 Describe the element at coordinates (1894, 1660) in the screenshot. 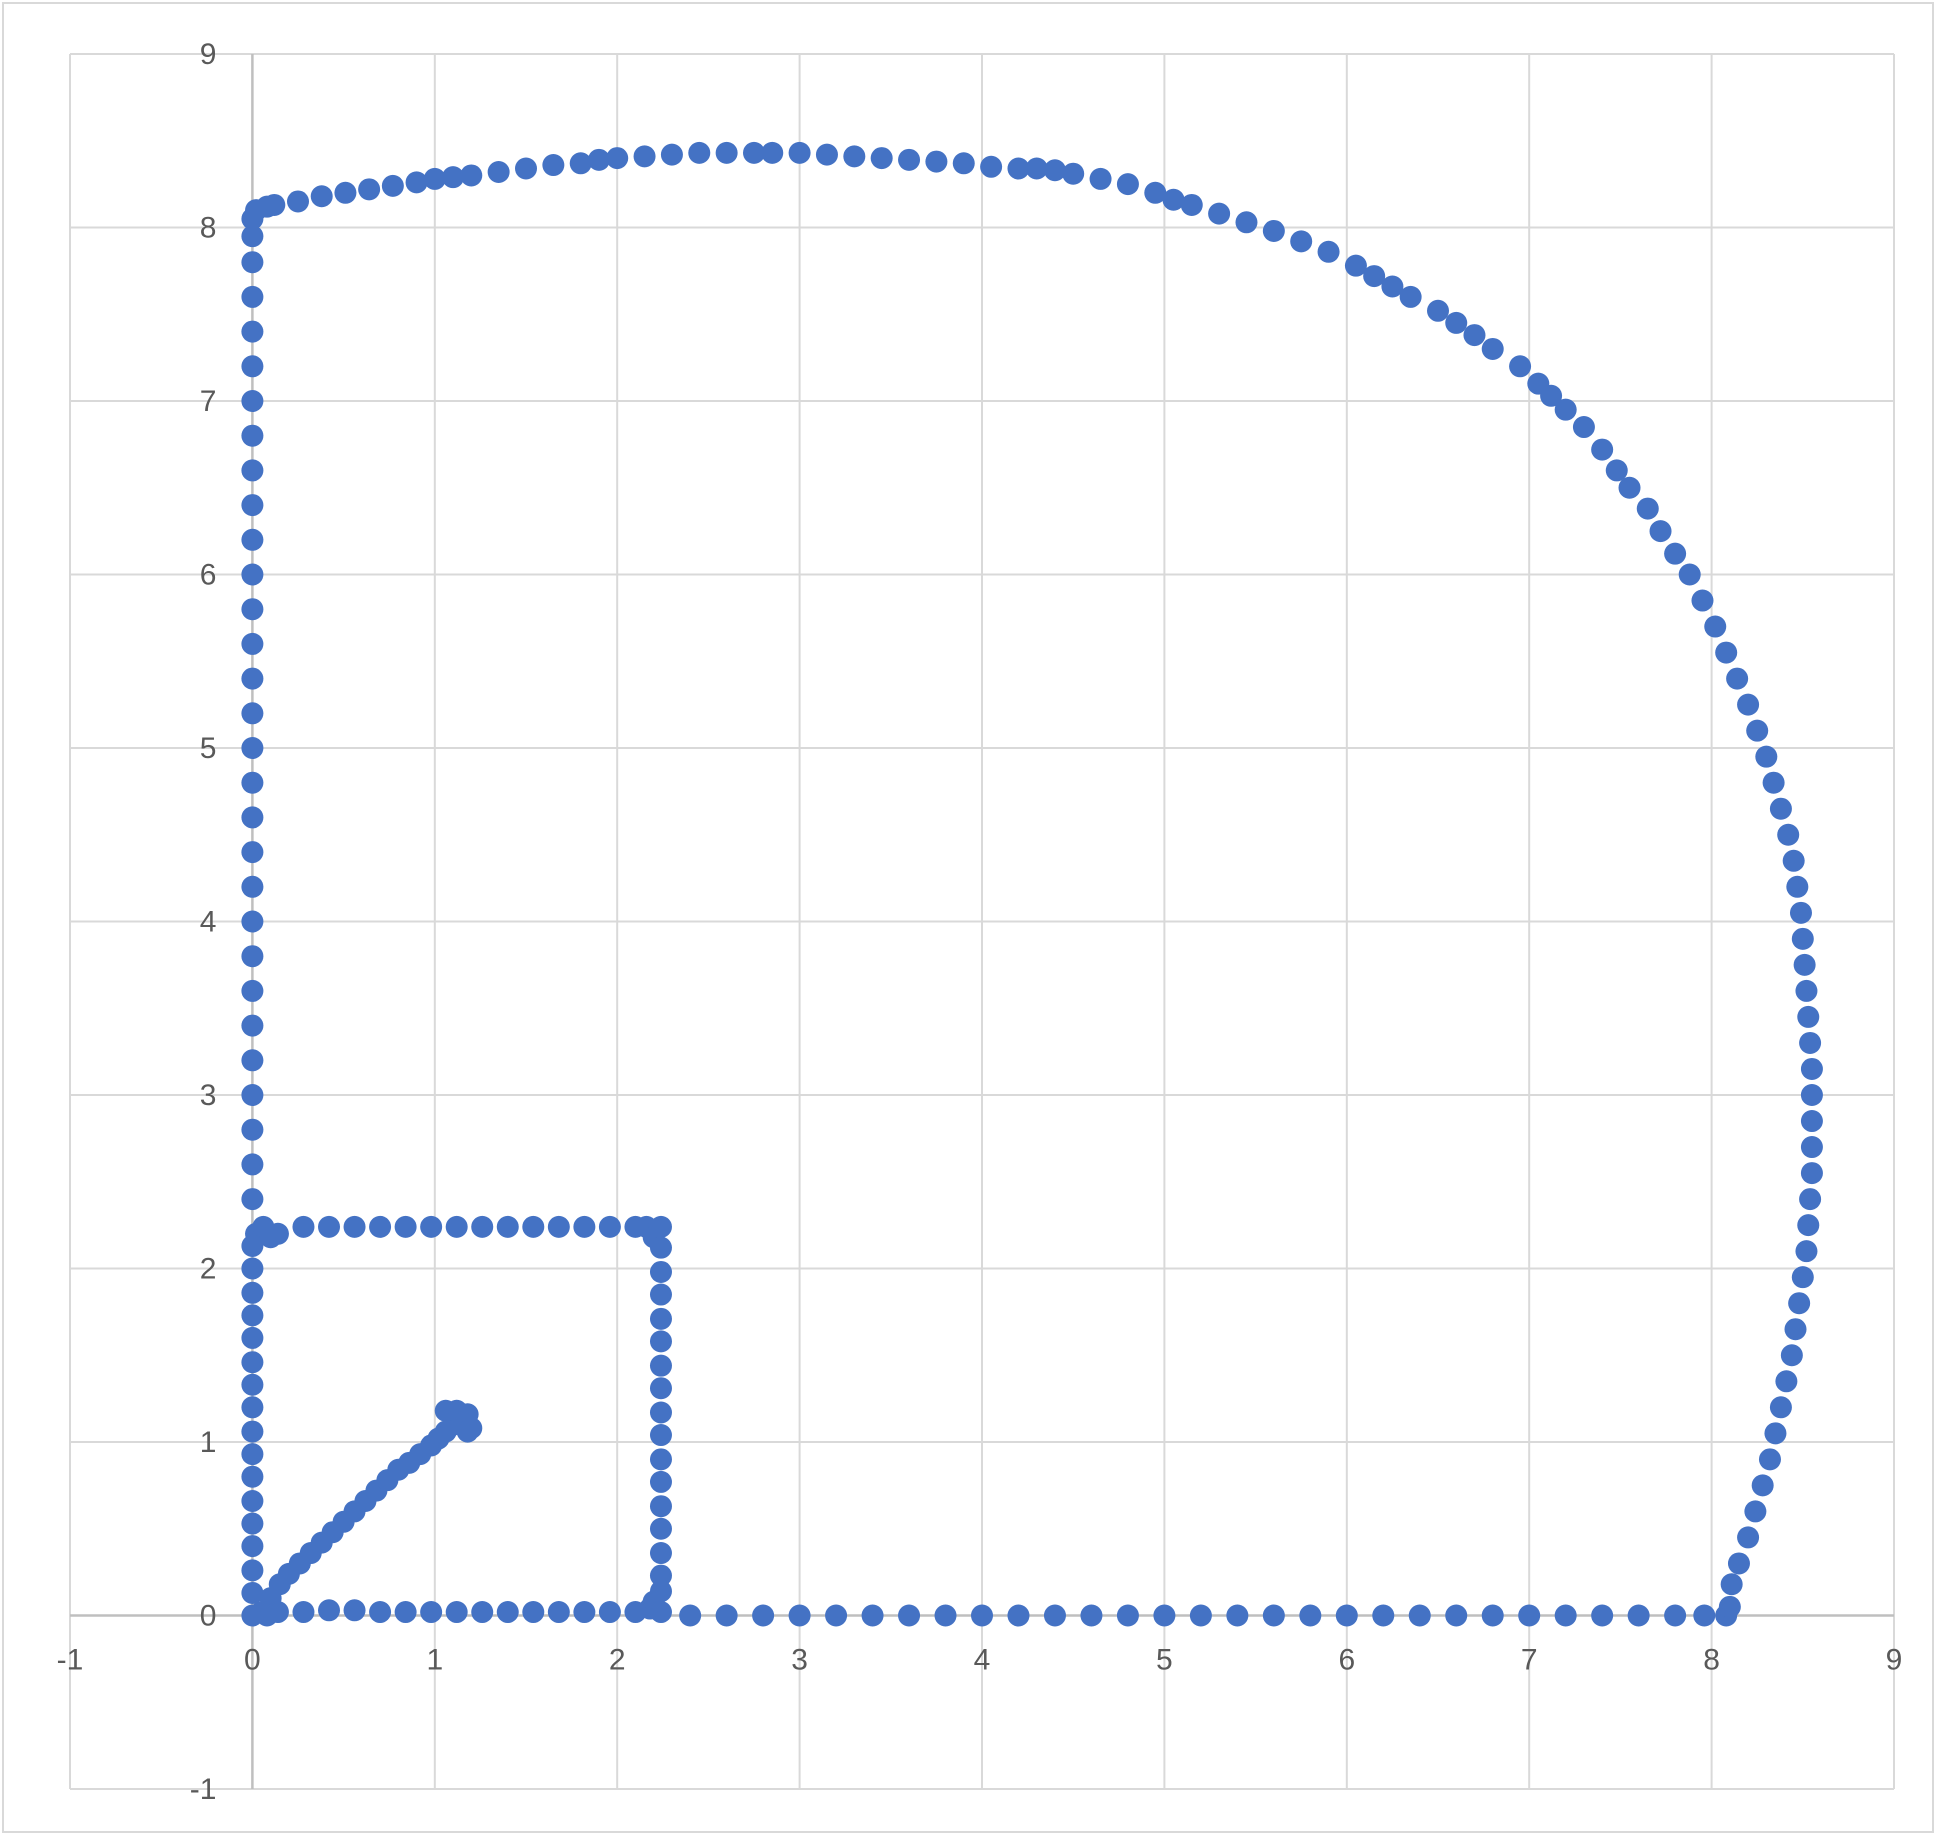

I see `x-tick-label: 9` at that location.